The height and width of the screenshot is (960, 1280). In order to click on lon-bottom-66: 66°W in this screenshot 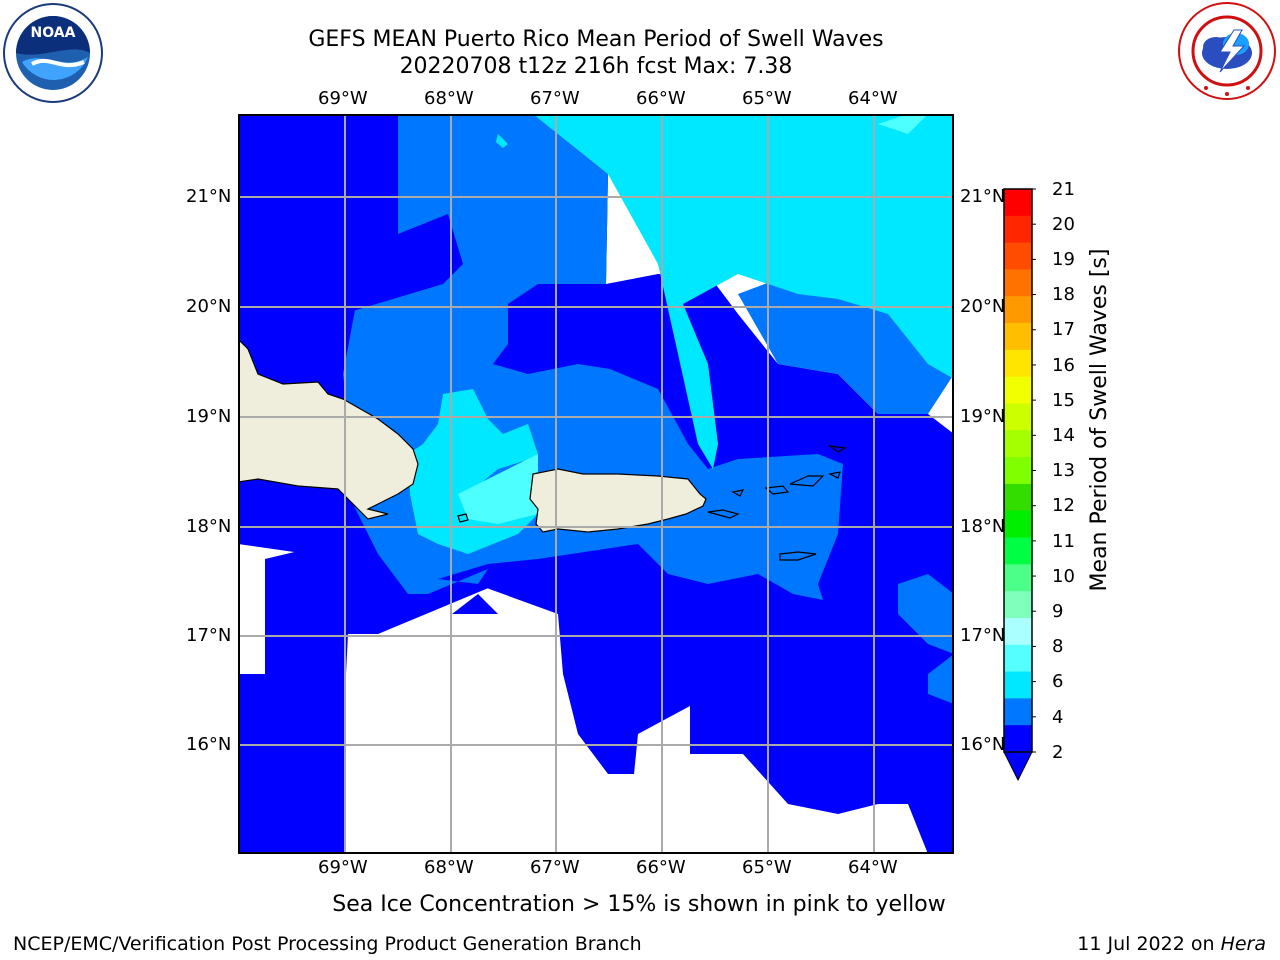, I will do `click(661, 867)`.